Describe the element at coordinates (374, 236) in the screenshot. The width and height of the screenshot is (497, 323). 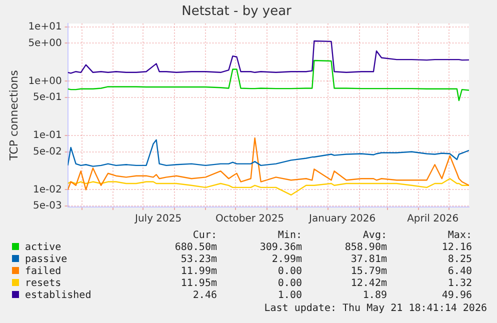
I see `text: Avg:` at that location.